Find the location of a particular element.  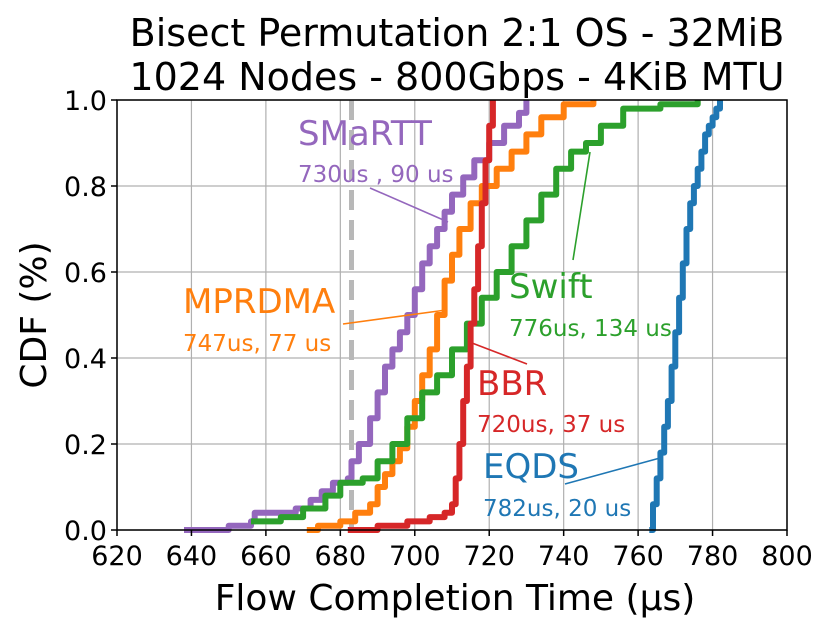

bbr-label: BBR is located at coordinates (512, 384).